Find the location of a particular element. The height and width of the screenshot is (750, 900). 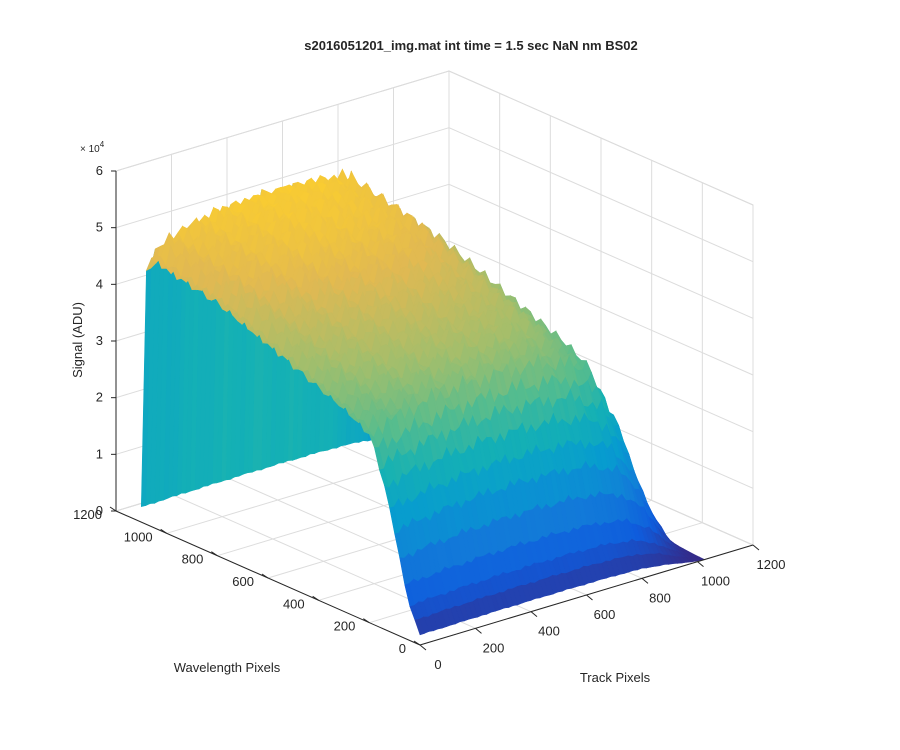

z-tick-label: 3 is located at coordinates (99, 340).